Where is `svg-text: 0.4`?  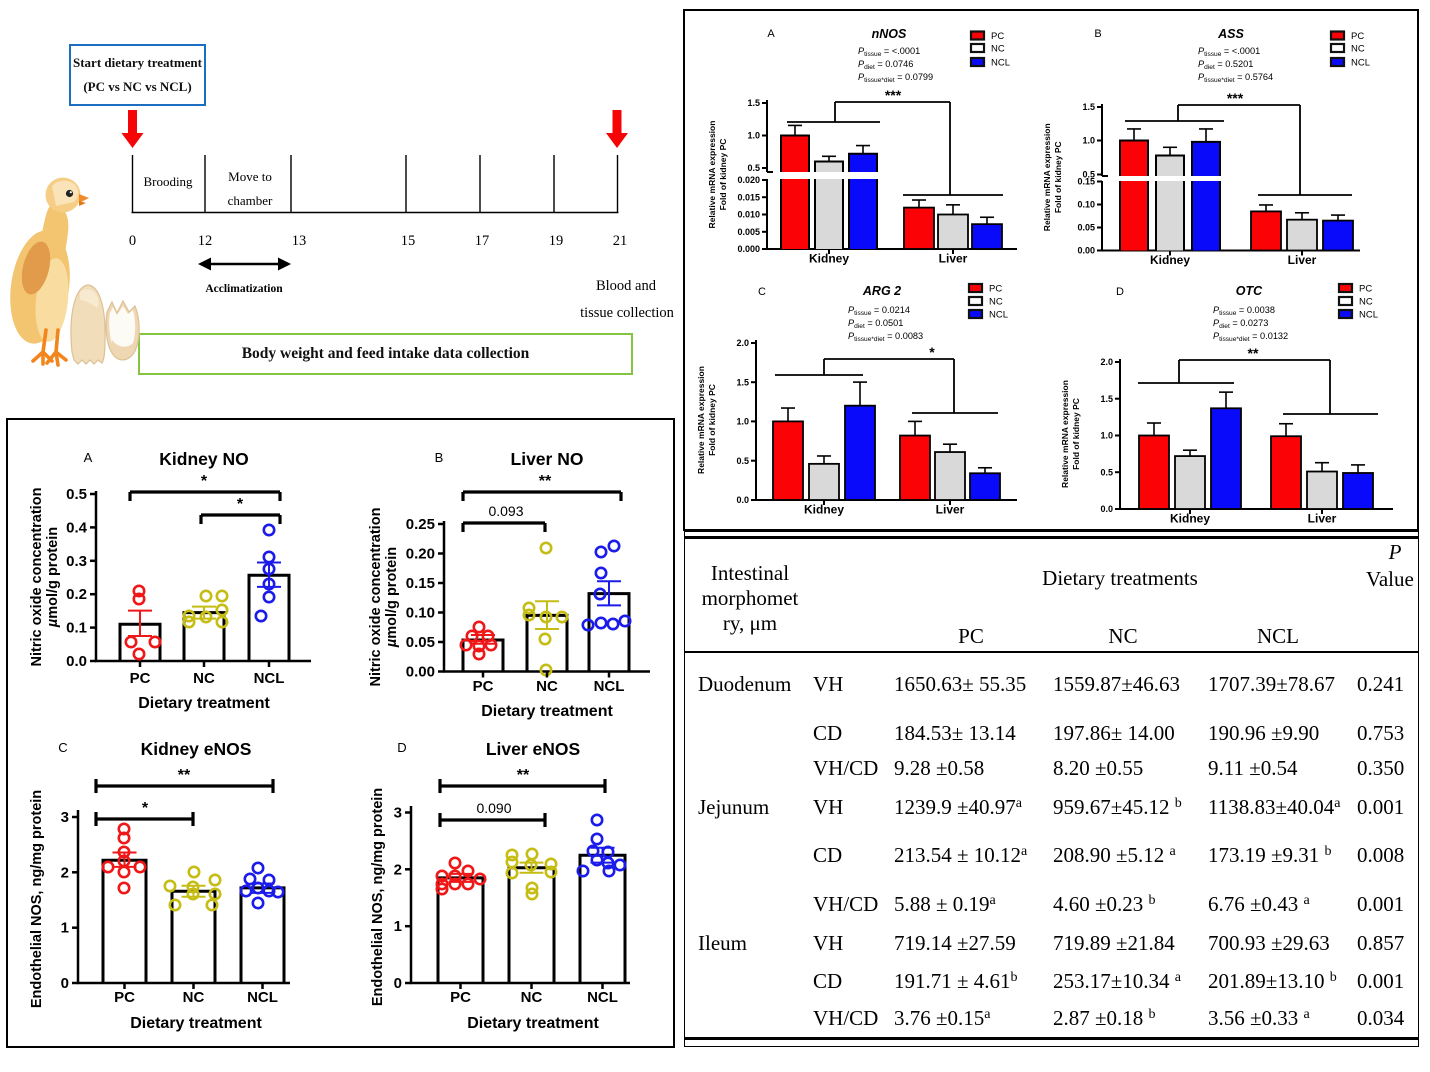
svg-text: 0.4 is located at coordinates (77, 527).